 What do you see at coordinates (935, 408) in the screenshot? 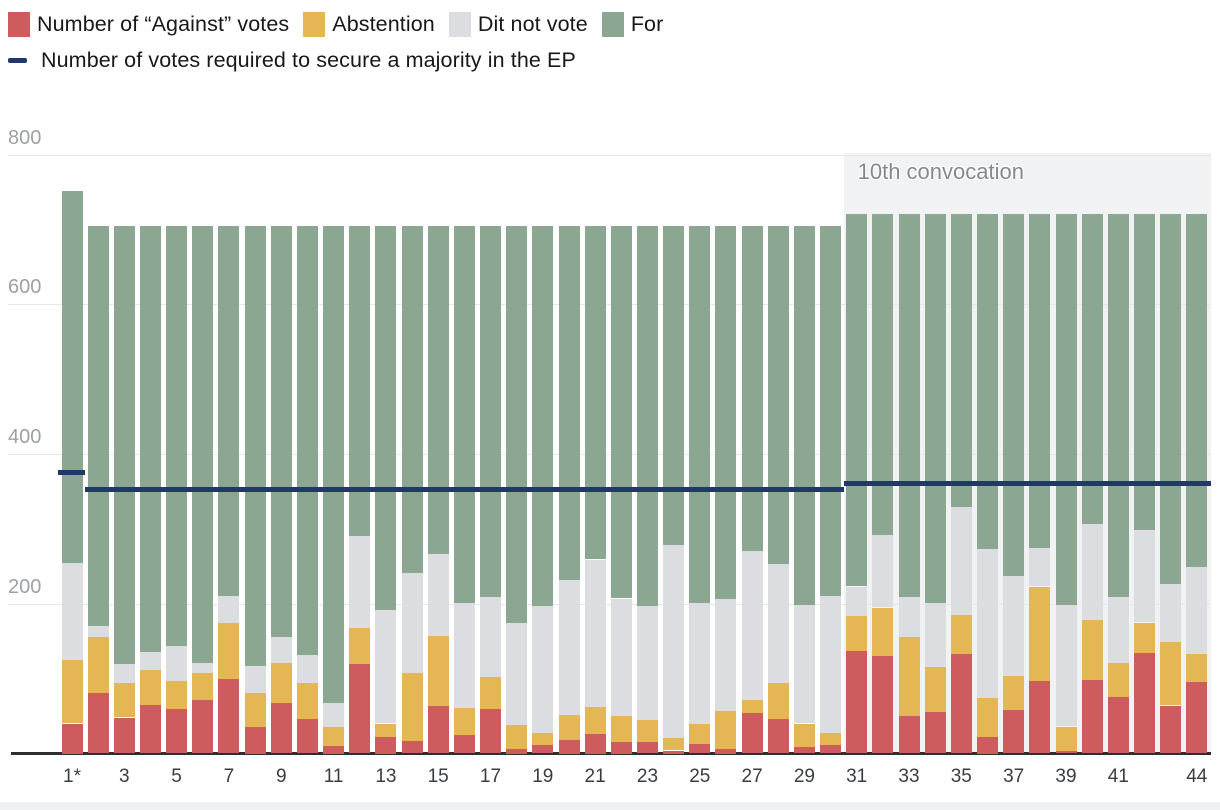
I see `bar-34-segment-for` at bounding box center [935, 408].